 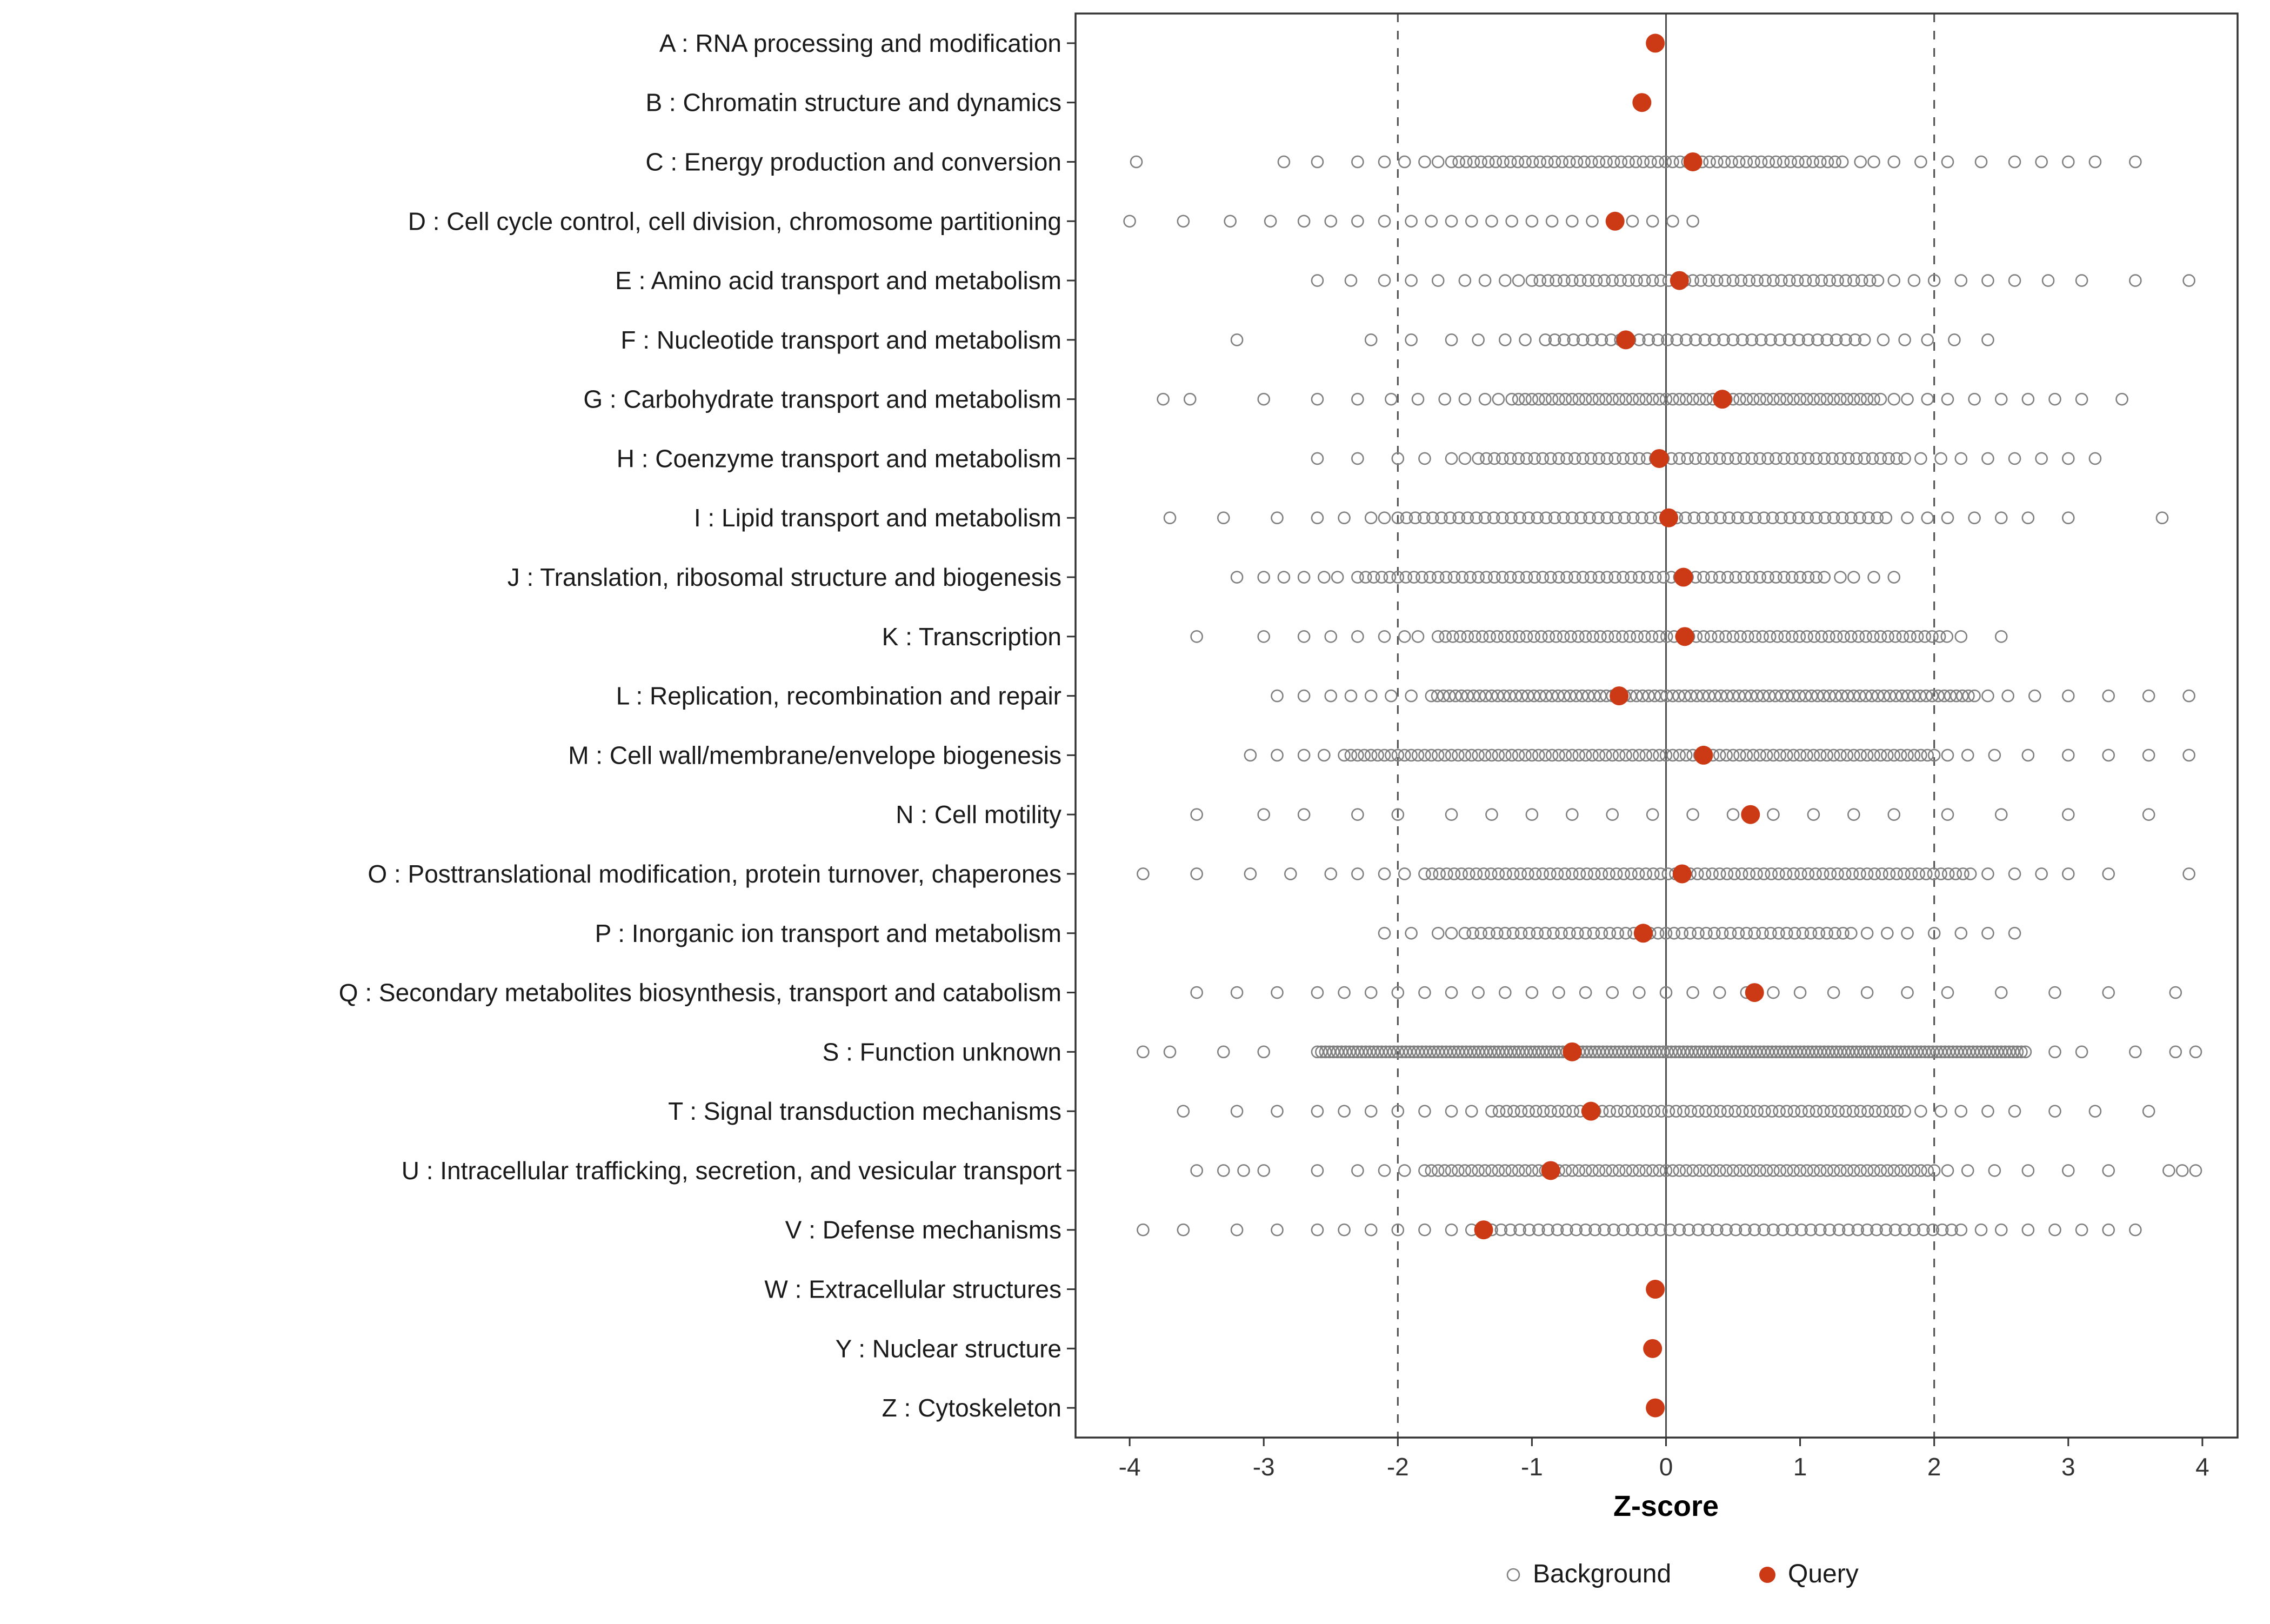 What do you see at coordinates (877, 518) in the screenshot?
I see `category-label: I : Lipid transport and metabolism` at bounding box center [877, 518].